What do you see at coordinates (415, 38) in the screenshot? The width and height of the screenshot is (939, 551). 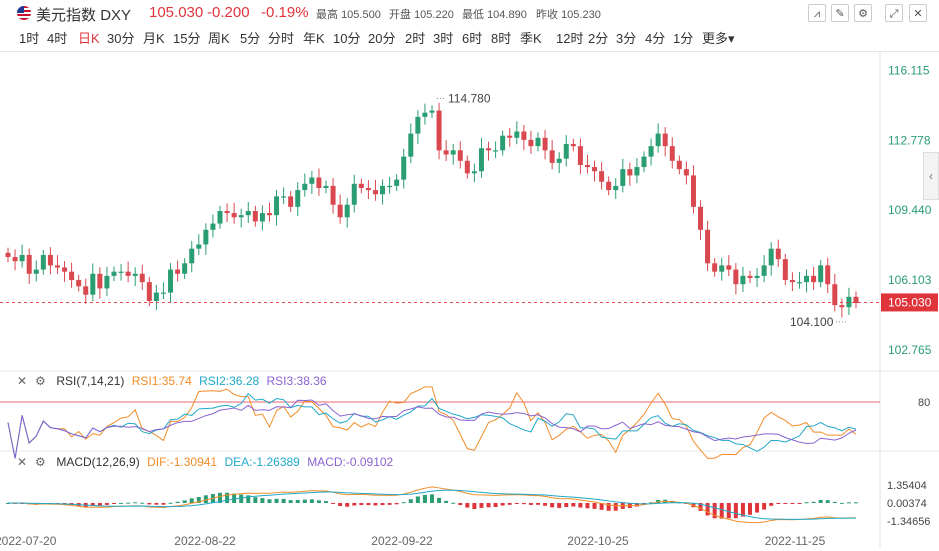 I see `tab-period-12: 2时` at bounding box center [415, 38].